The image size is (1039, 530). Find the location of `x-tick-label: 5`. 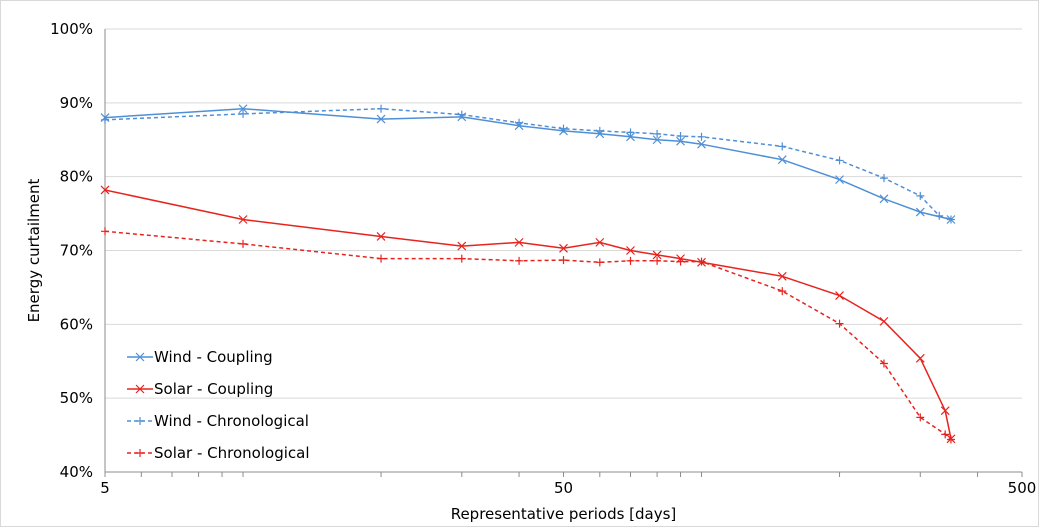

x-tick-label: 5 is located at coordinates (105, 488).